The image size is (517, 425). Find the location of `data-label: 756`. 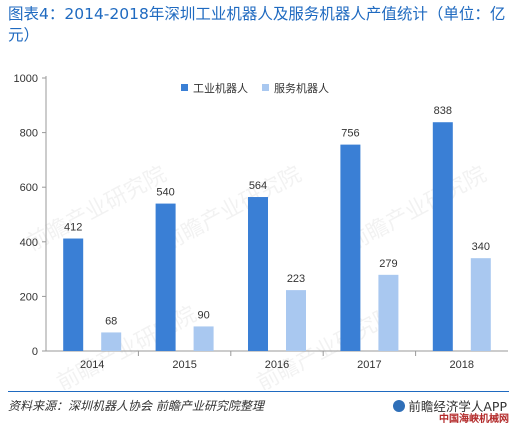

data-label: 756 is located at coordinates (350, 134).